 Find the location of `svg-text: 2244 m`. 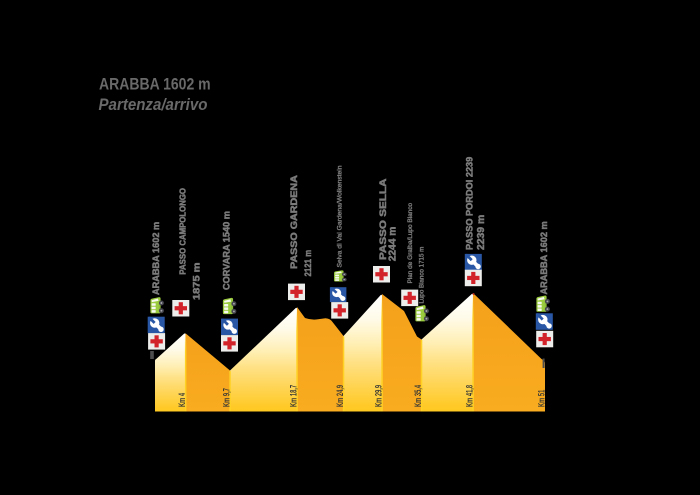

svg-text: 2244 m is located at coordinates (393, 244).